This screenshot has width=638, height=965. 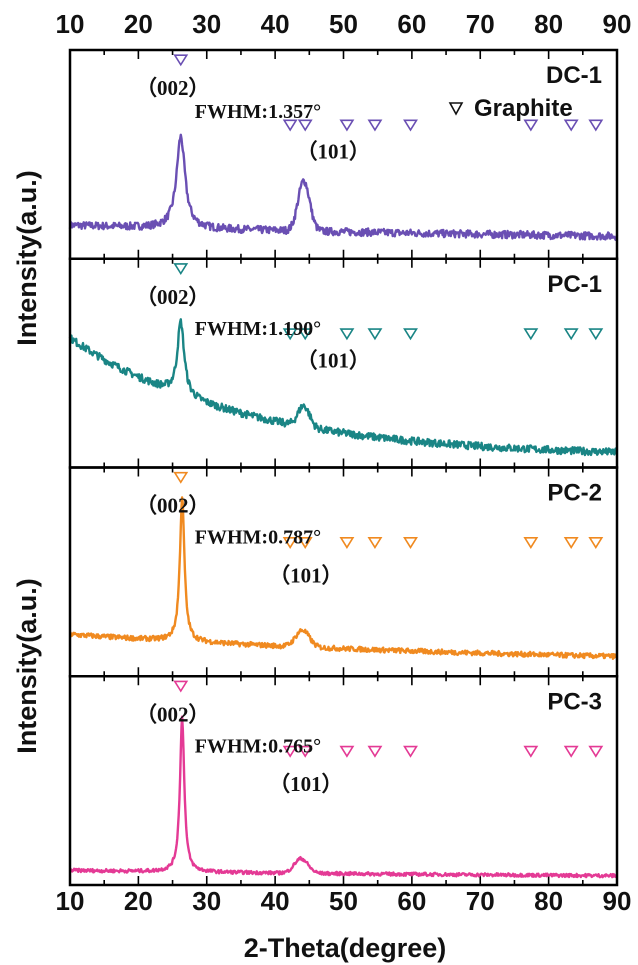 What do you see at coordinates (345, 948) in the screenshot?
I see `x-axis-label: 2-Theta(degree)` at bounding box center [345, 948].